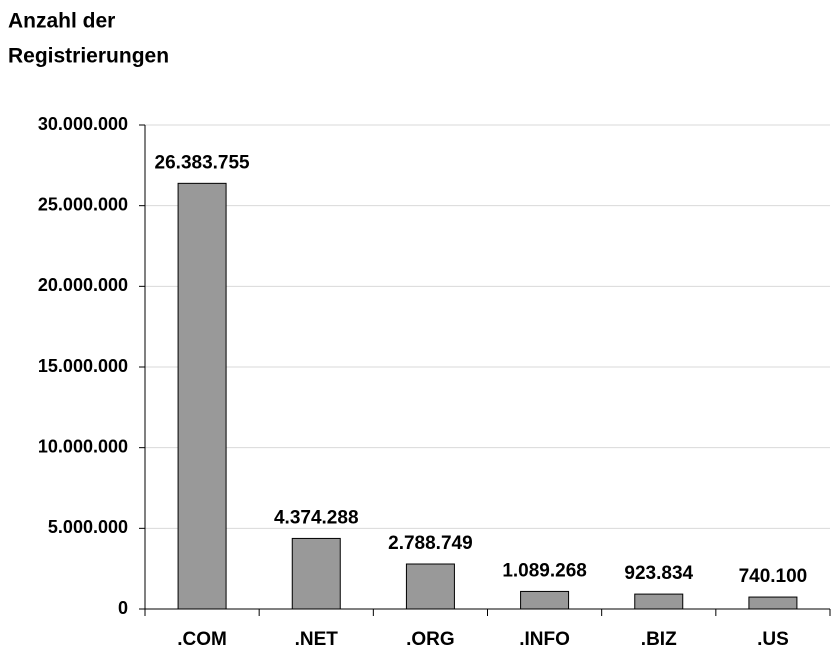 This screenshot has width=834, height=652. What do you see at coordinates (88, 527) in the screenshot?
I see `y-tick-label: 5.000.000` at bounding box center [88, 527].